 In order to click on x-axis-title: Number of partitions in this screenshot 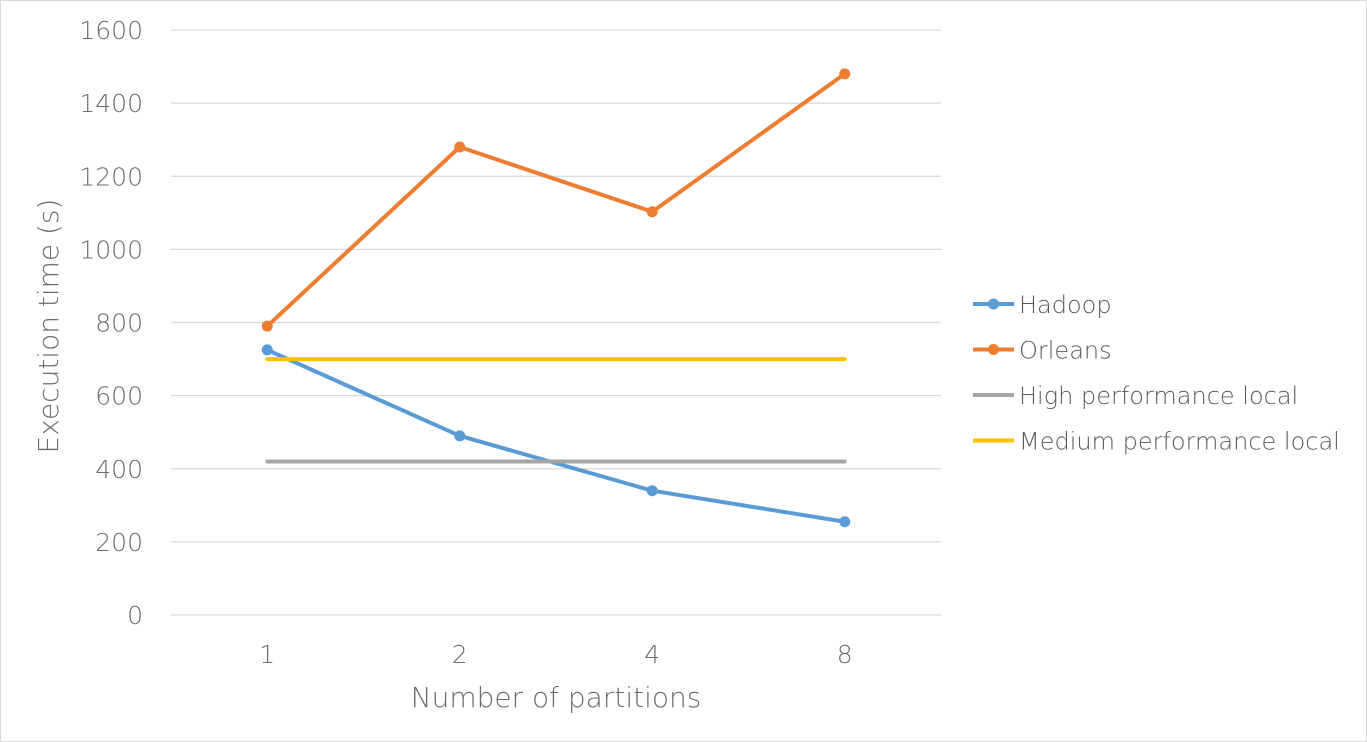, I will do `click(556, 697)`.